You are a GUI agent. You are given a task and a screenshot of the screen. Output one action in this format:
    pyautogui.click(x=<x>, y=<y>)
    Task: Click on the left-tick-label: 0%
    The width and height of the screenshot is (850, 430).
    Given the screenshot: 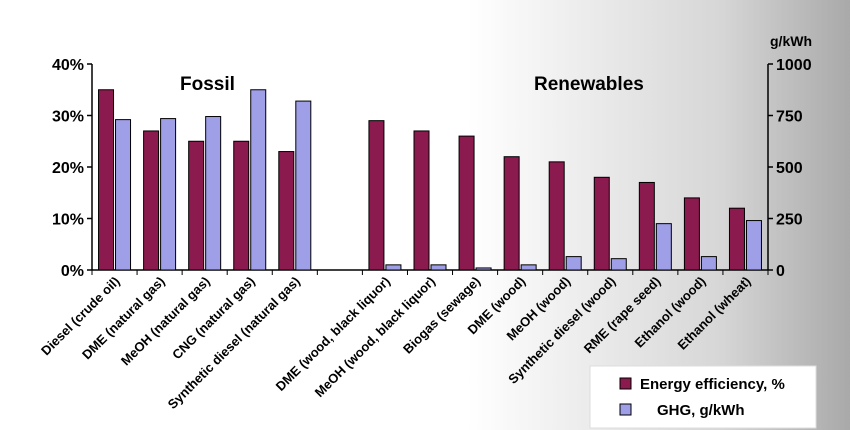 What is the action you would take?
    pyautogui.click(x=72, y=271)
    